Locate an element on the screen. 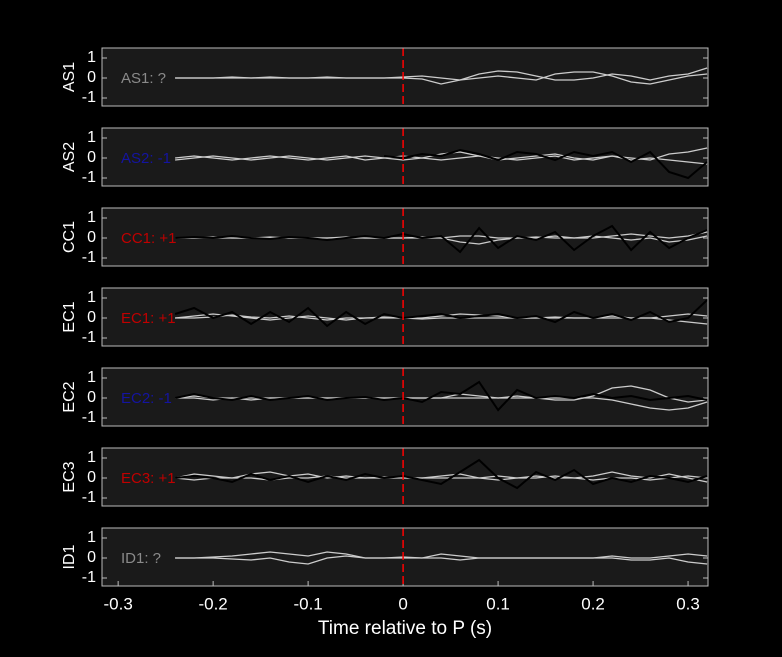  panel: -1 0 1 EC3: +1 EC3 is located at coordinates (385, 477).